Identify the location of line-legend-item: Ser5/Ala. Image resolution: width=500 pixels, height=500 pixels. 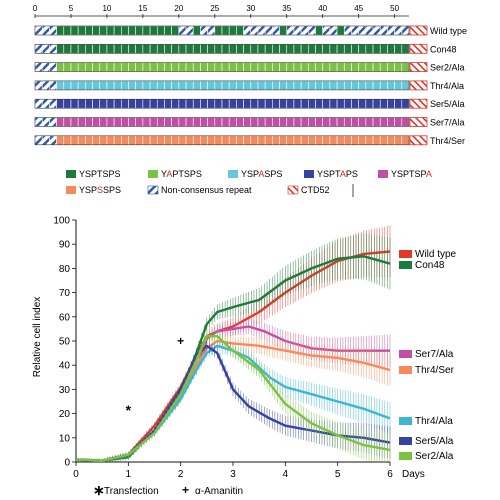
(426, 441).